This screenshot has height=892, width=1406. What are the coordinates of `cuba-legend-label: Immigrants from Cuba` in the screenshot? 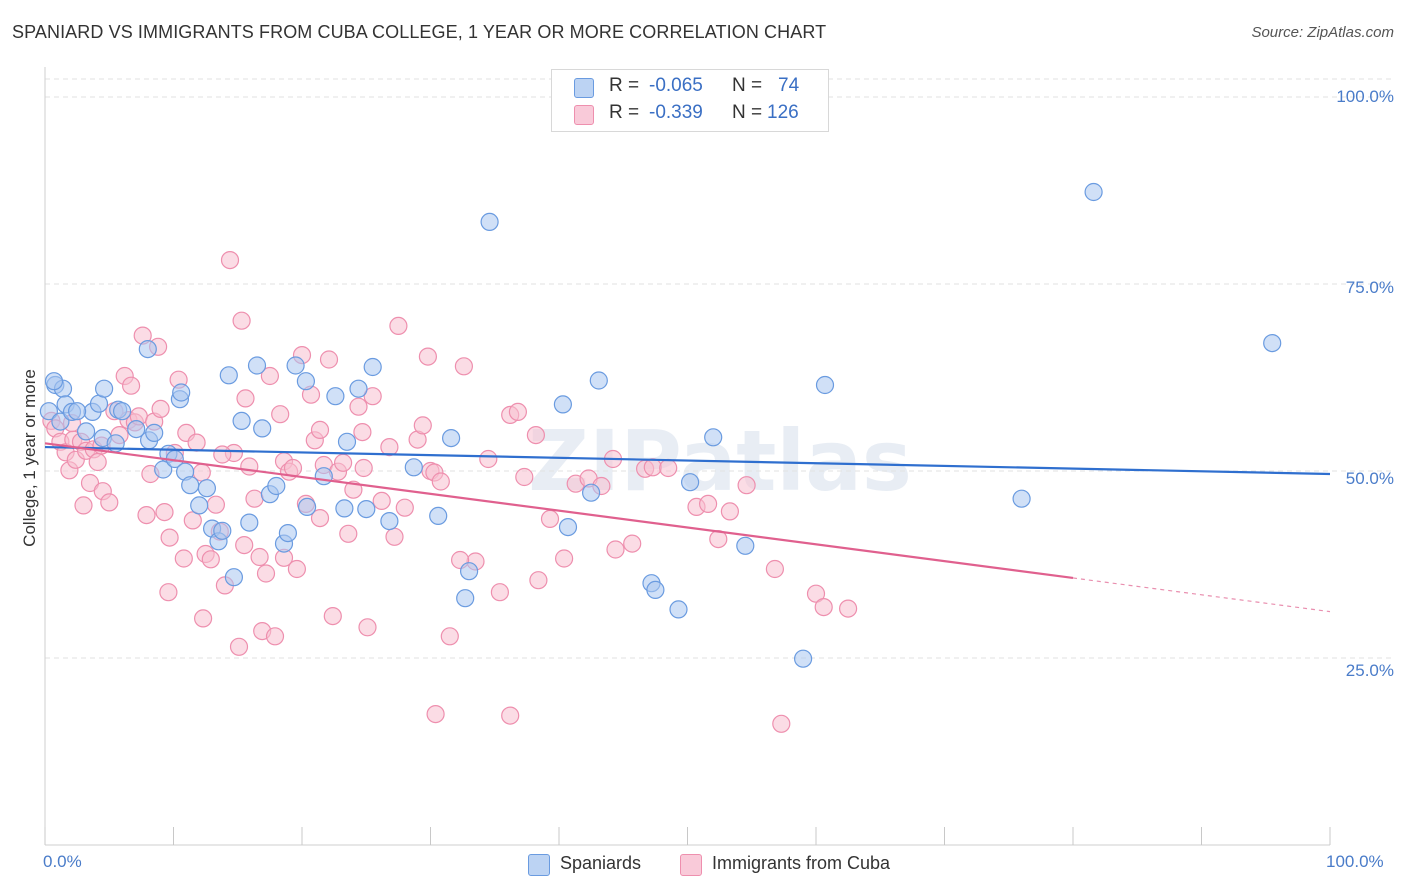 It's located at (801, 863).